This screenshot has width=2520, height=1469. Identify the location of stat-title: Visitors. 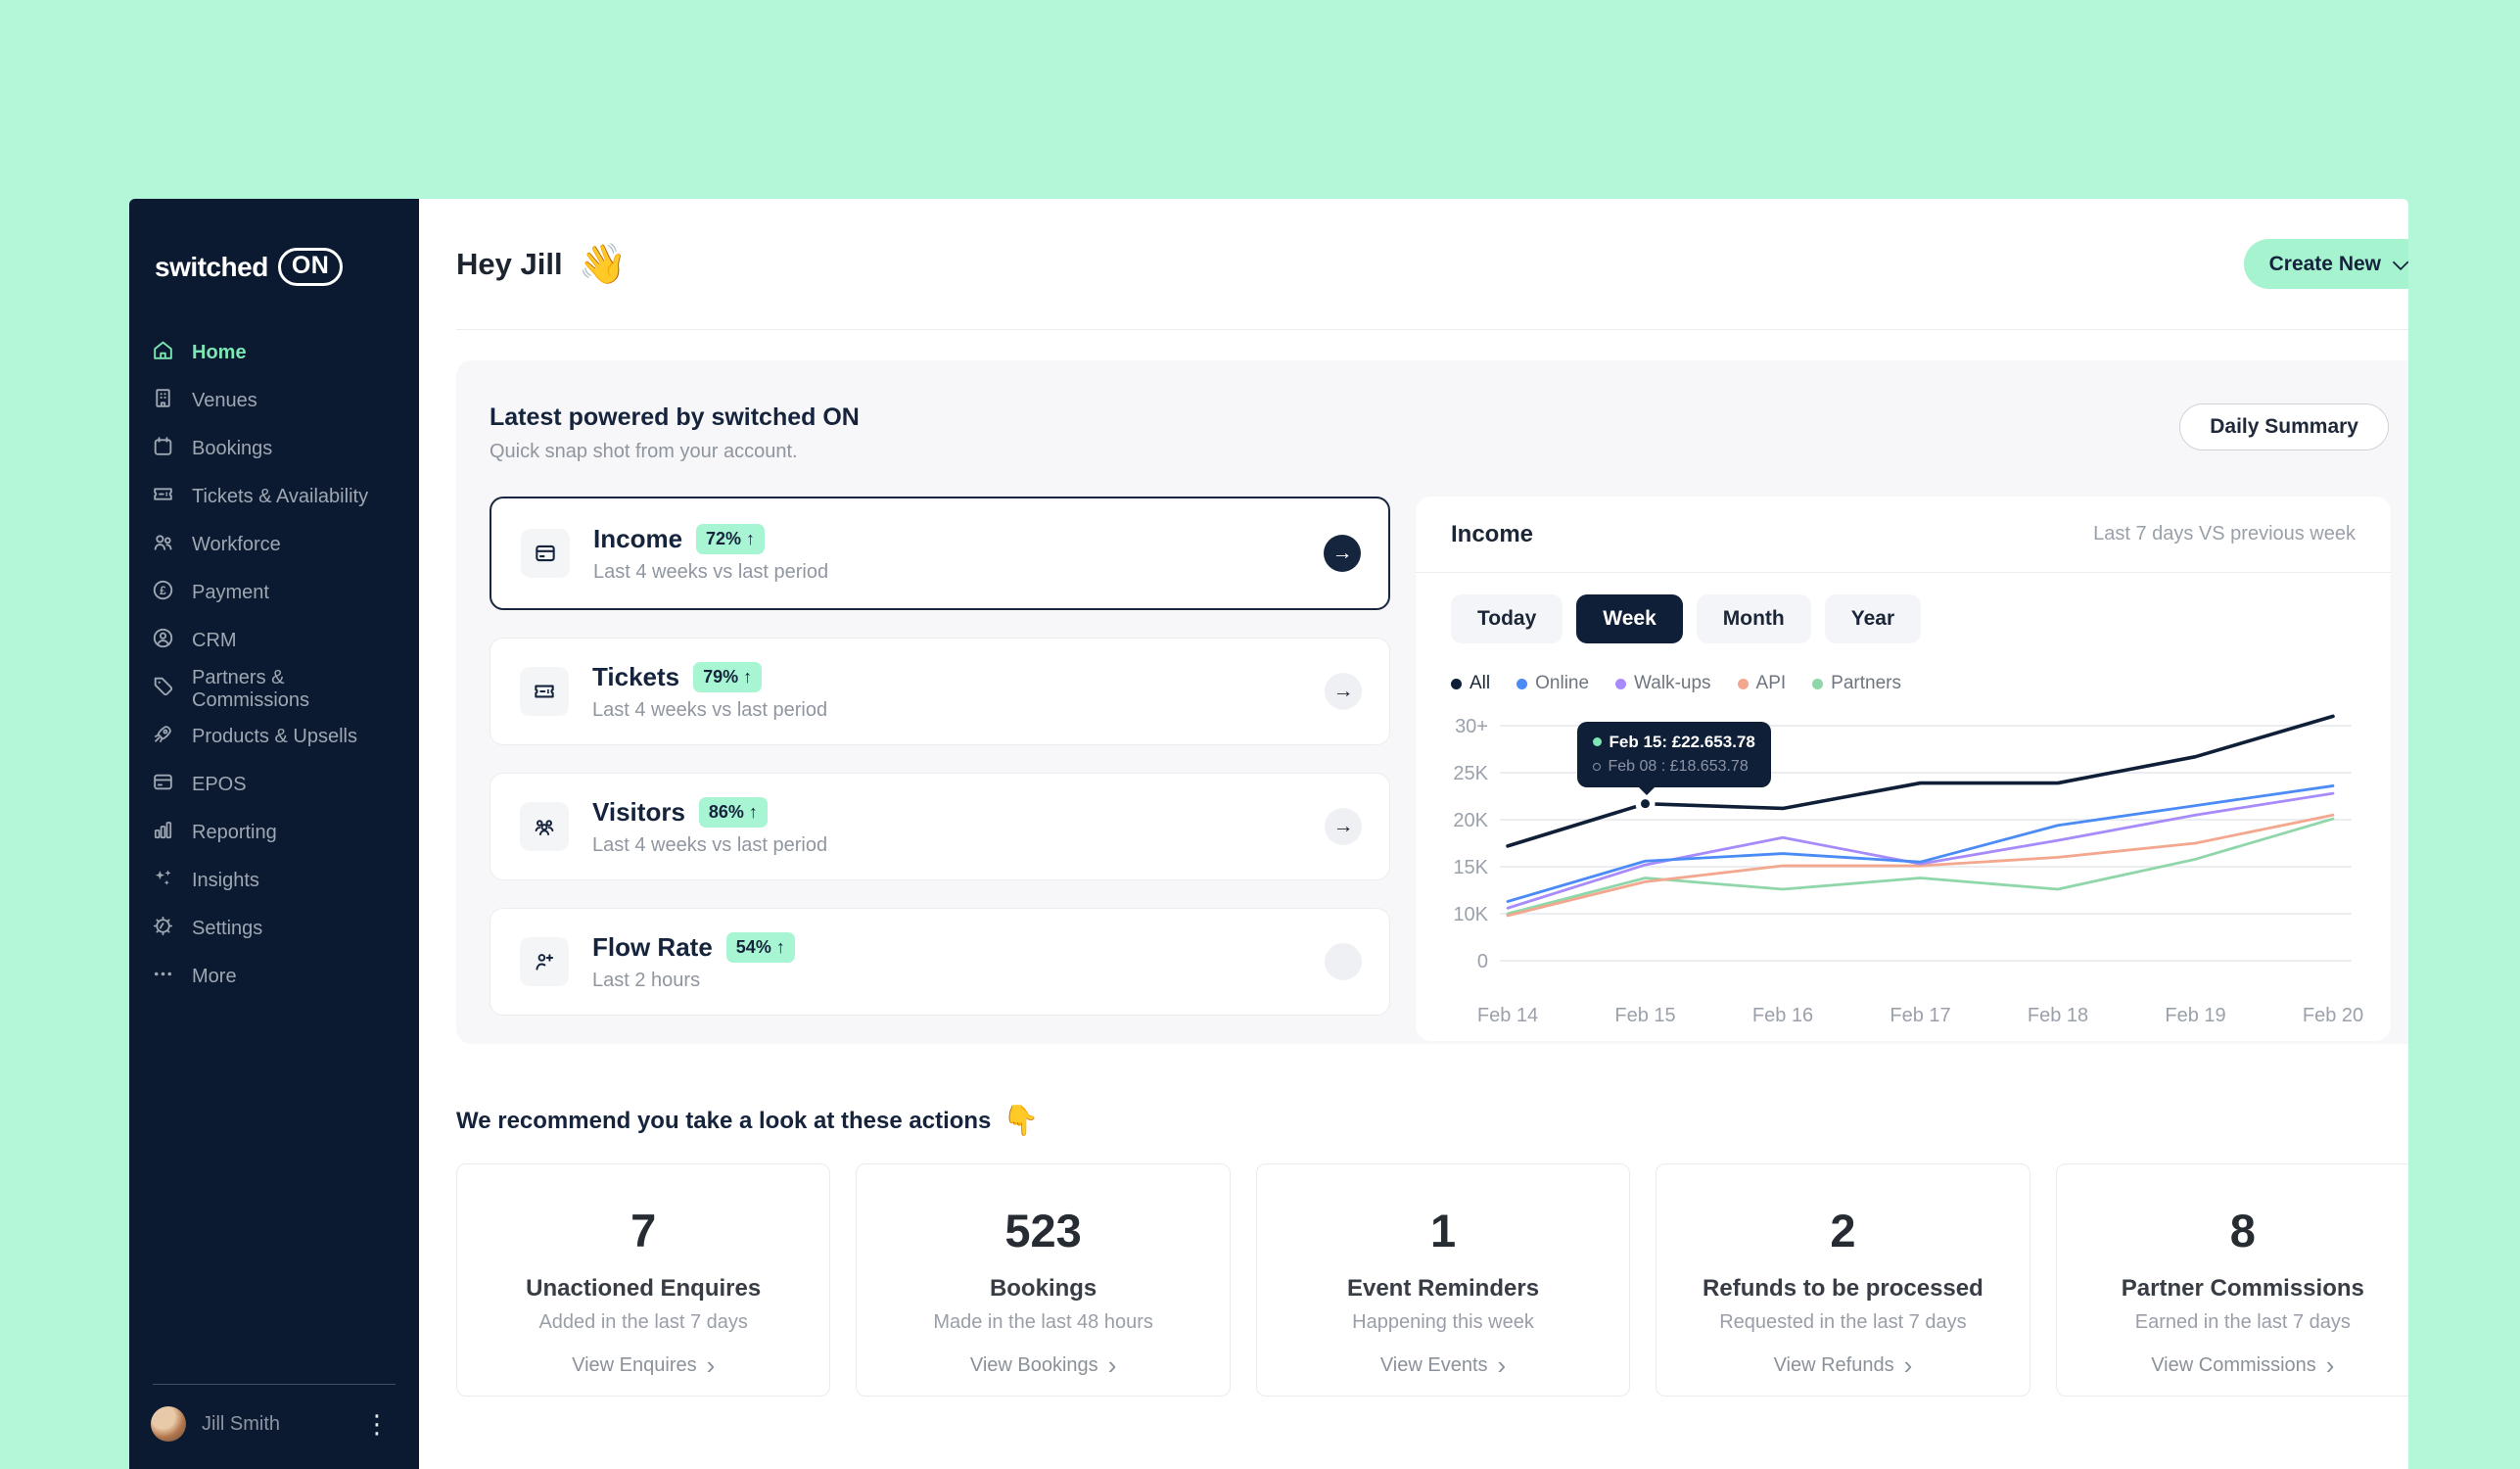
(638, 811).